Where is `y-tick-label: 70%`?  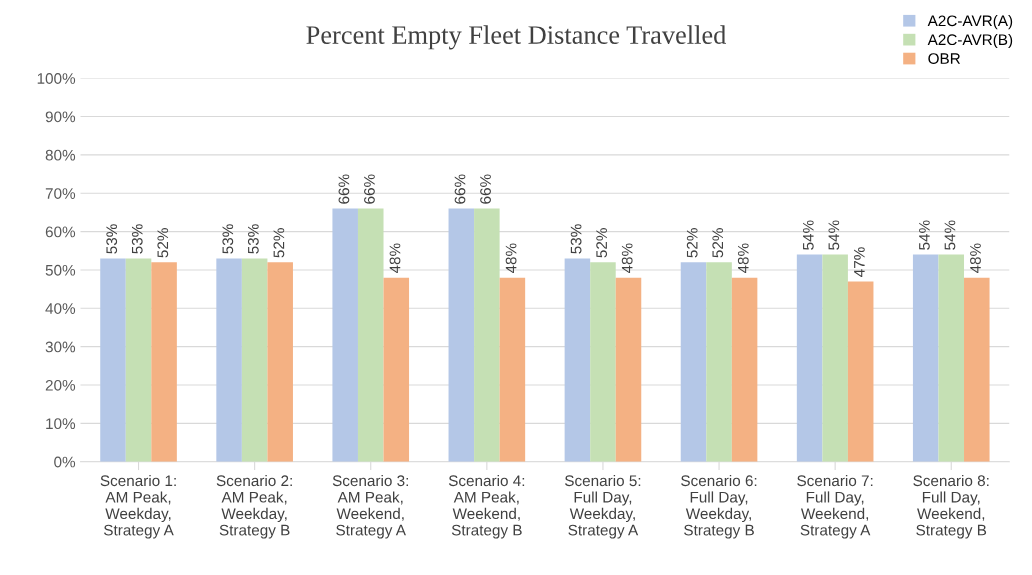
y-tick-label: 70% is located at coordinates (60, 193).